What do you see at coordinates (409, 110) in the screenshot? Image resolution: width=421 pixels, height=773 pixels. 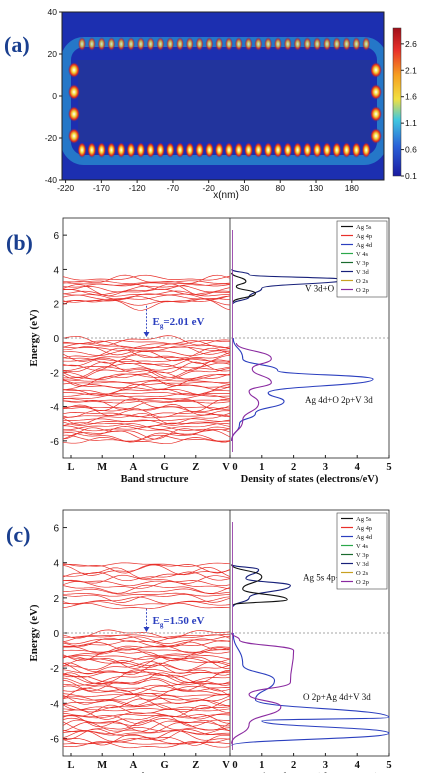 I see `colorbar-ticks: 2.6 2.1 1.6 1.1 0.6 0.1` at bounding box center [409, 110].